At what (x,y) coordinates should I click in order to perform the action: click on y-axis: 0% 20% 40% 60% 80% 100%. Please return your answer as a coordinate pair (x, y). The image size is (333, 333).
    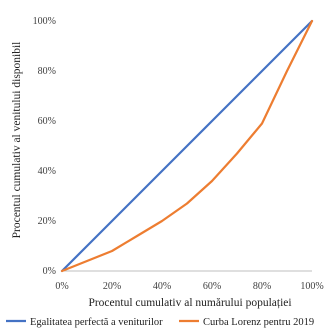
    Looking at the image, I should click on (44, 146).